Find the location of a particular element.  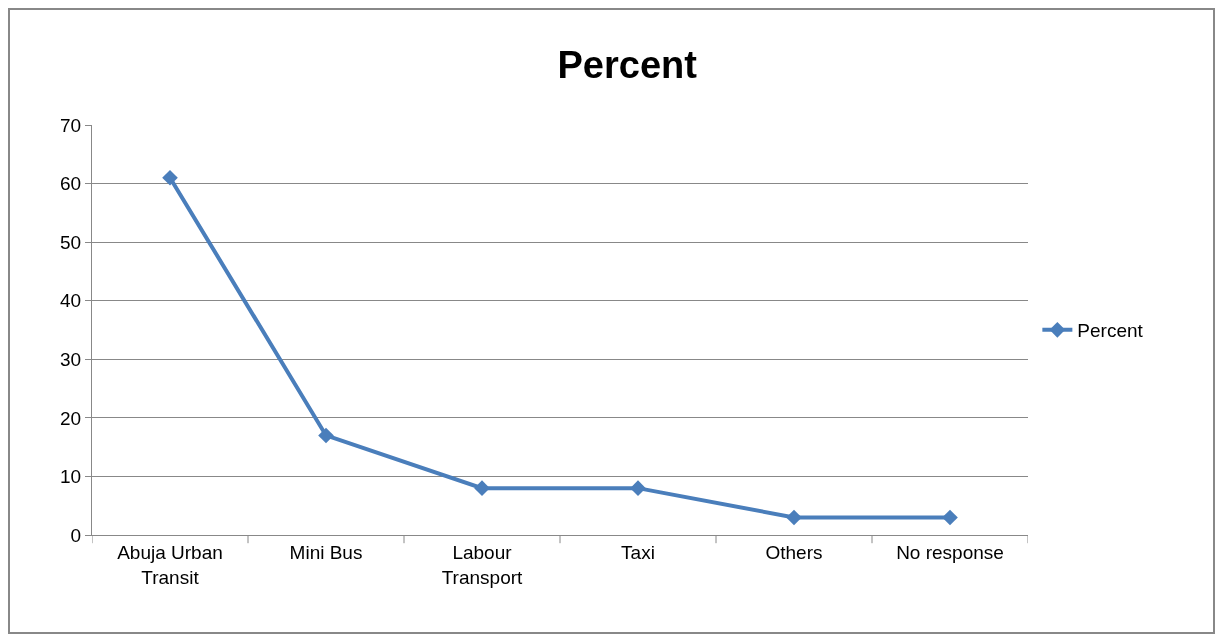

y-tick-label: 70 is located at coordinates (71, 125).